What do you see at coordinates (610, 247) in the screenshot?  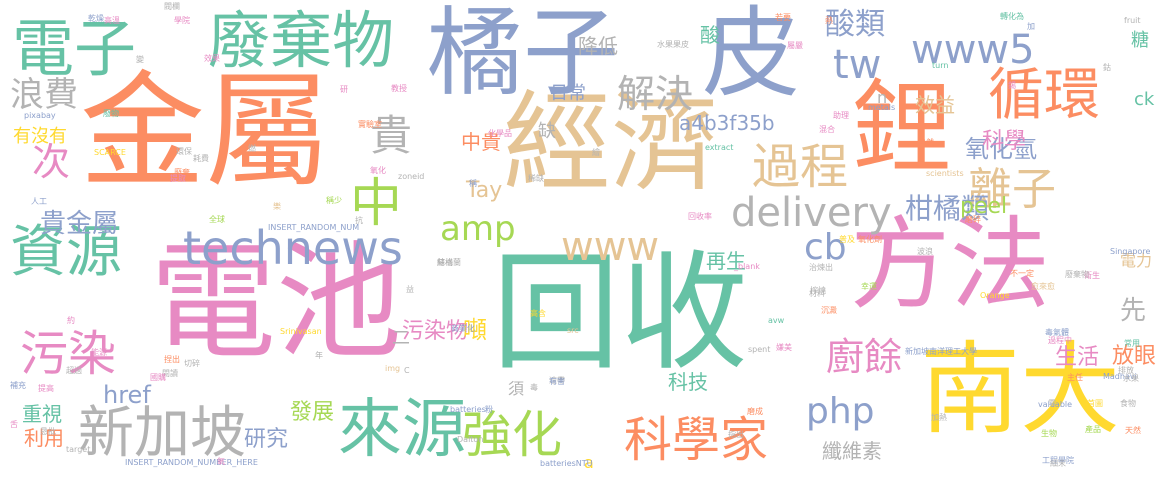 I see `word-www: www` at bounding box center [610, 247].